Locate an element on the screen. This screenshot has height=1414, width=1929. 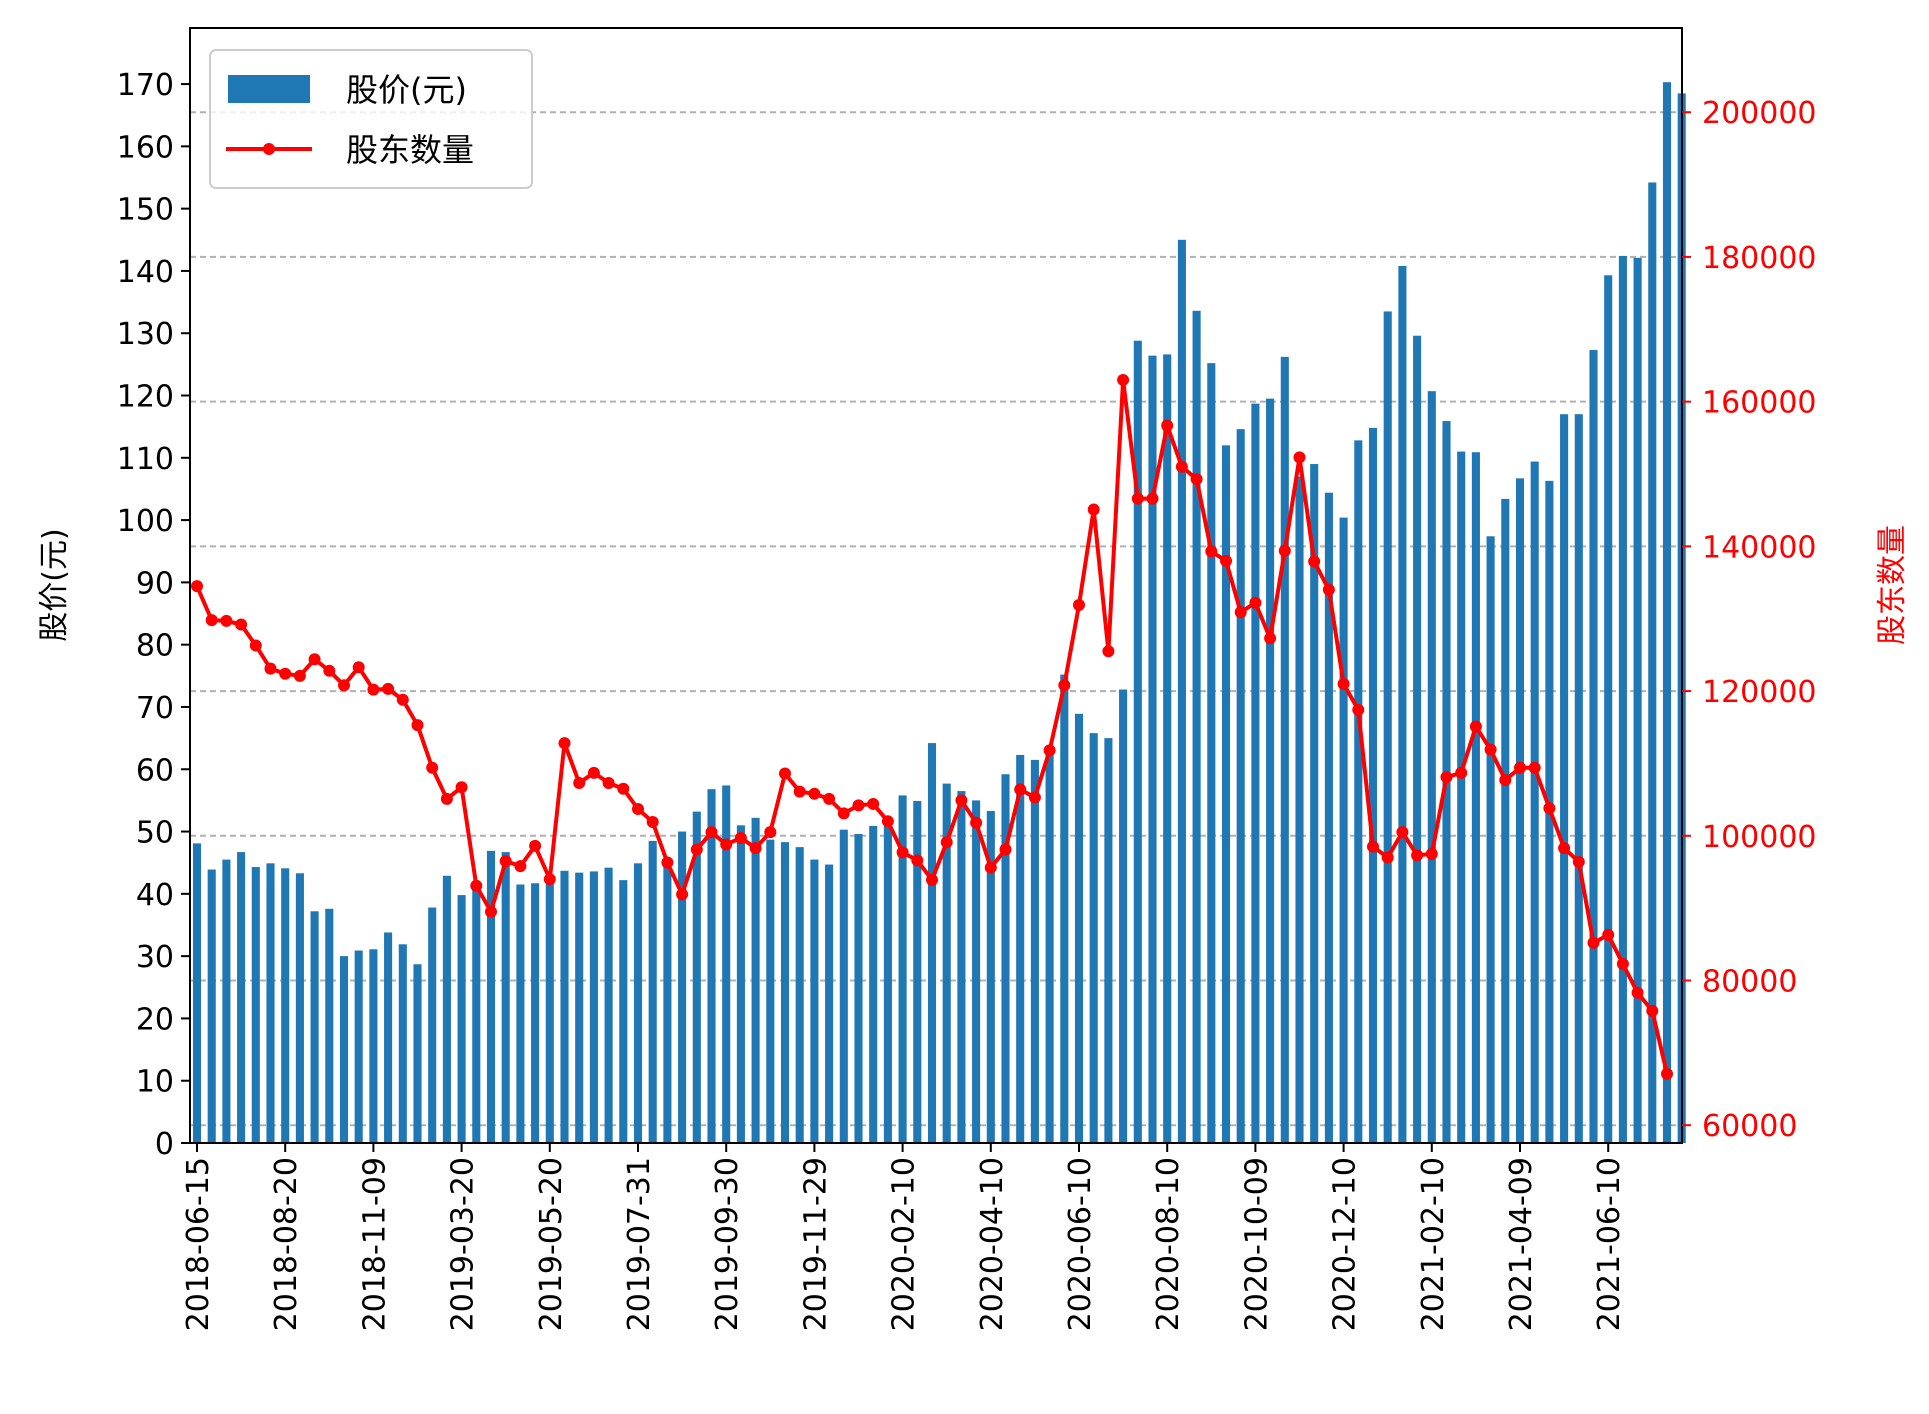
x-tick-label: 2019-05-20 is located at coordinates (551, 1244).